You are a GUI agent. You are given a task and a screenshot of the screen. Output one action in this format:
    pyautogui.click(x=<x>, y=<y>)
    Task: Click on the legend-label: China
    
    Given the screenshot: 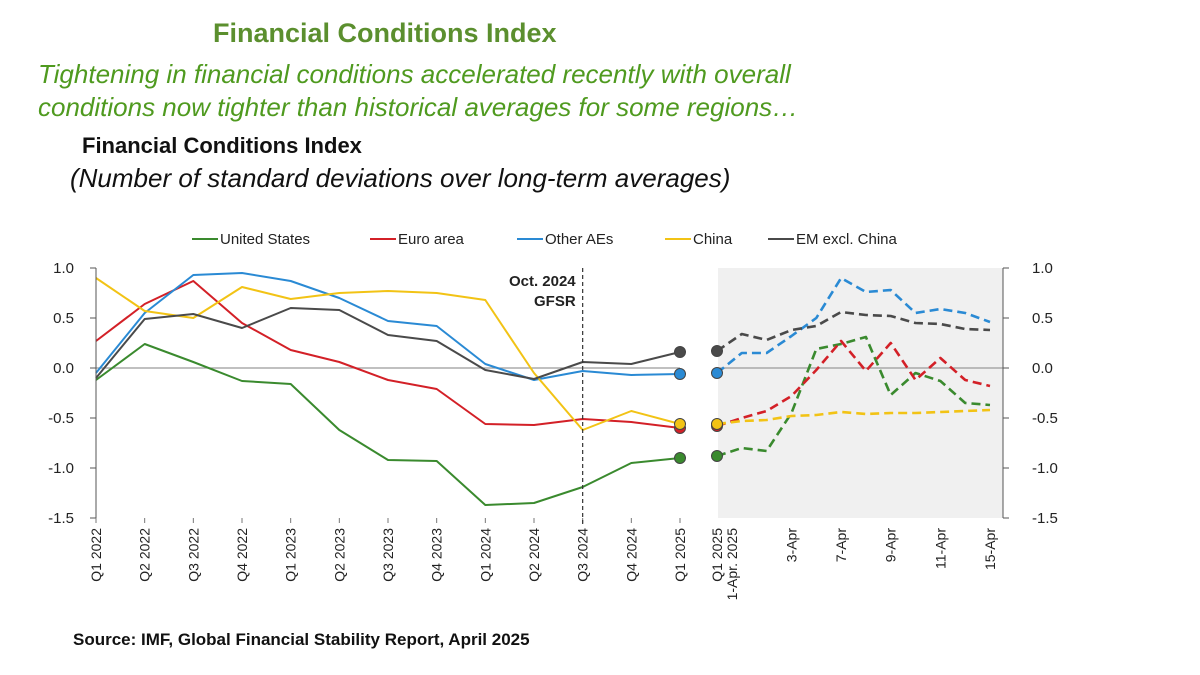 What is the action you would take?
    pyautogui.click(x=713, y=239)
    